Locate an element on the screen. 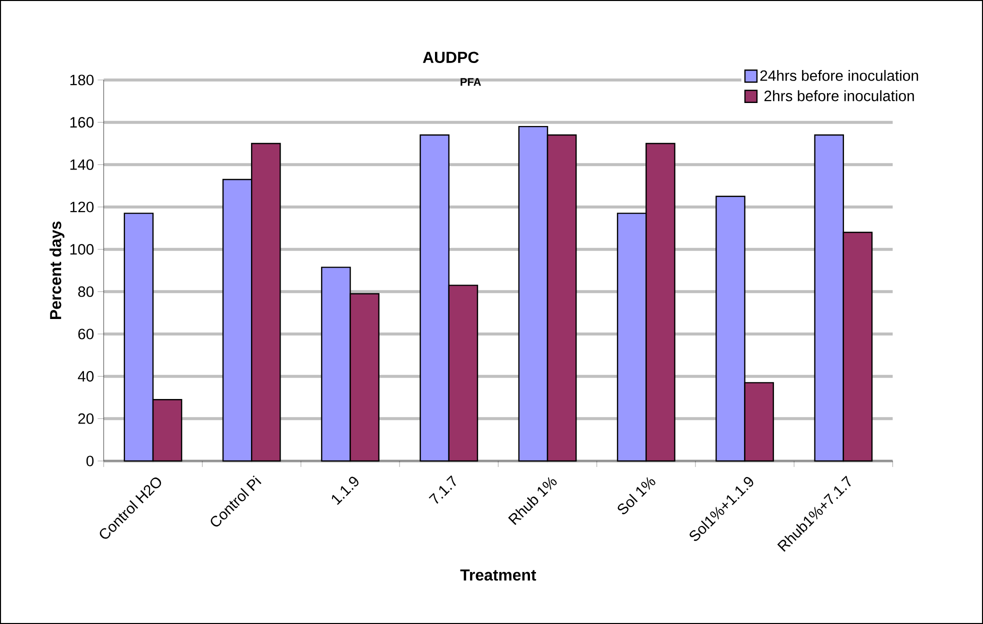 The height and width of the screenshot is (624, 983). x-axis-title: Treatment is located at coordinates (498, 575).